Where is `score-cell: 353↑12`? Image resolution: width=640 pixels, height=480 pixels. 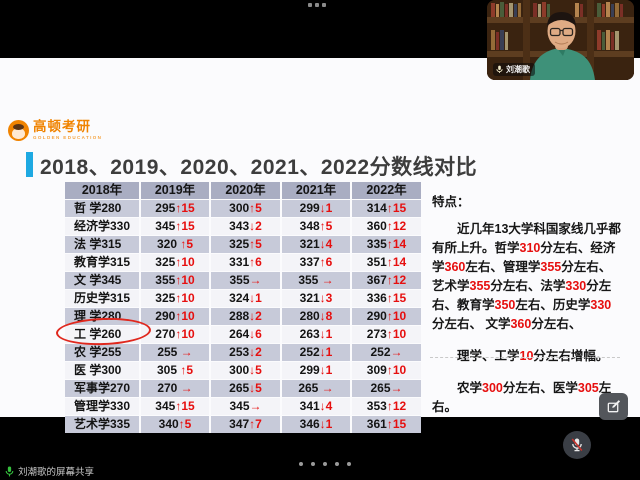
score-cell: 353↑12 is located at coordinates (386, 406).